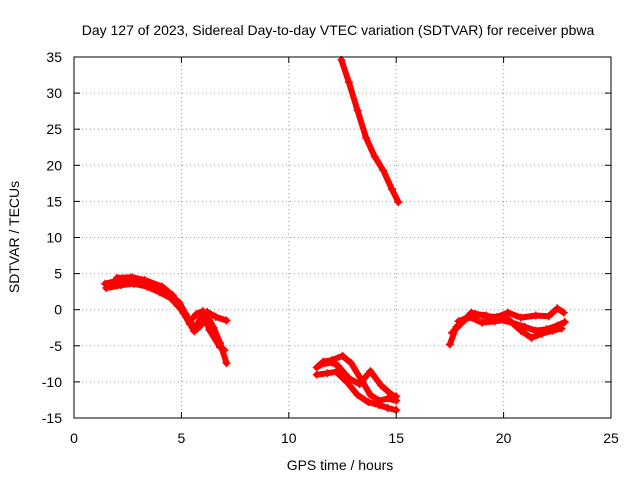  I want to click on x-tick-label: 0, so click(74, 438).